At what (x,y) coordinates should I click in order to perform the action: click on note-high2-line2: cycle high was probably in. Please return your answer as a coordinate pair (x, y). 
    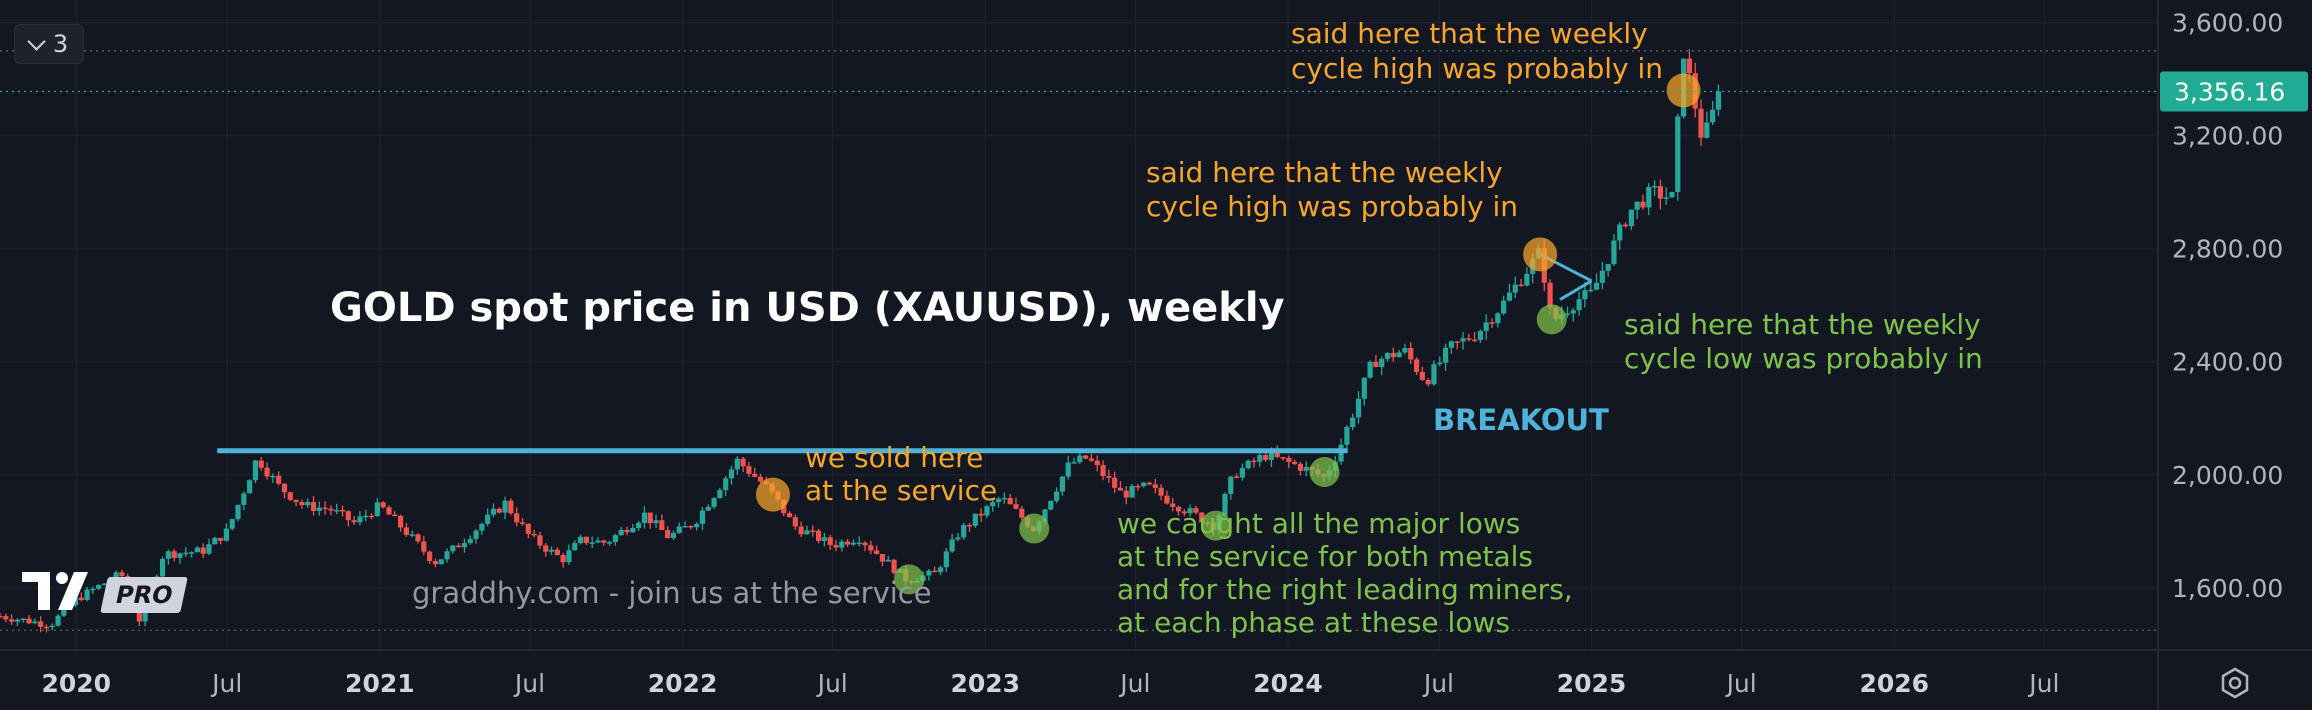
    Looking at the image, I should click on (1477, 68).